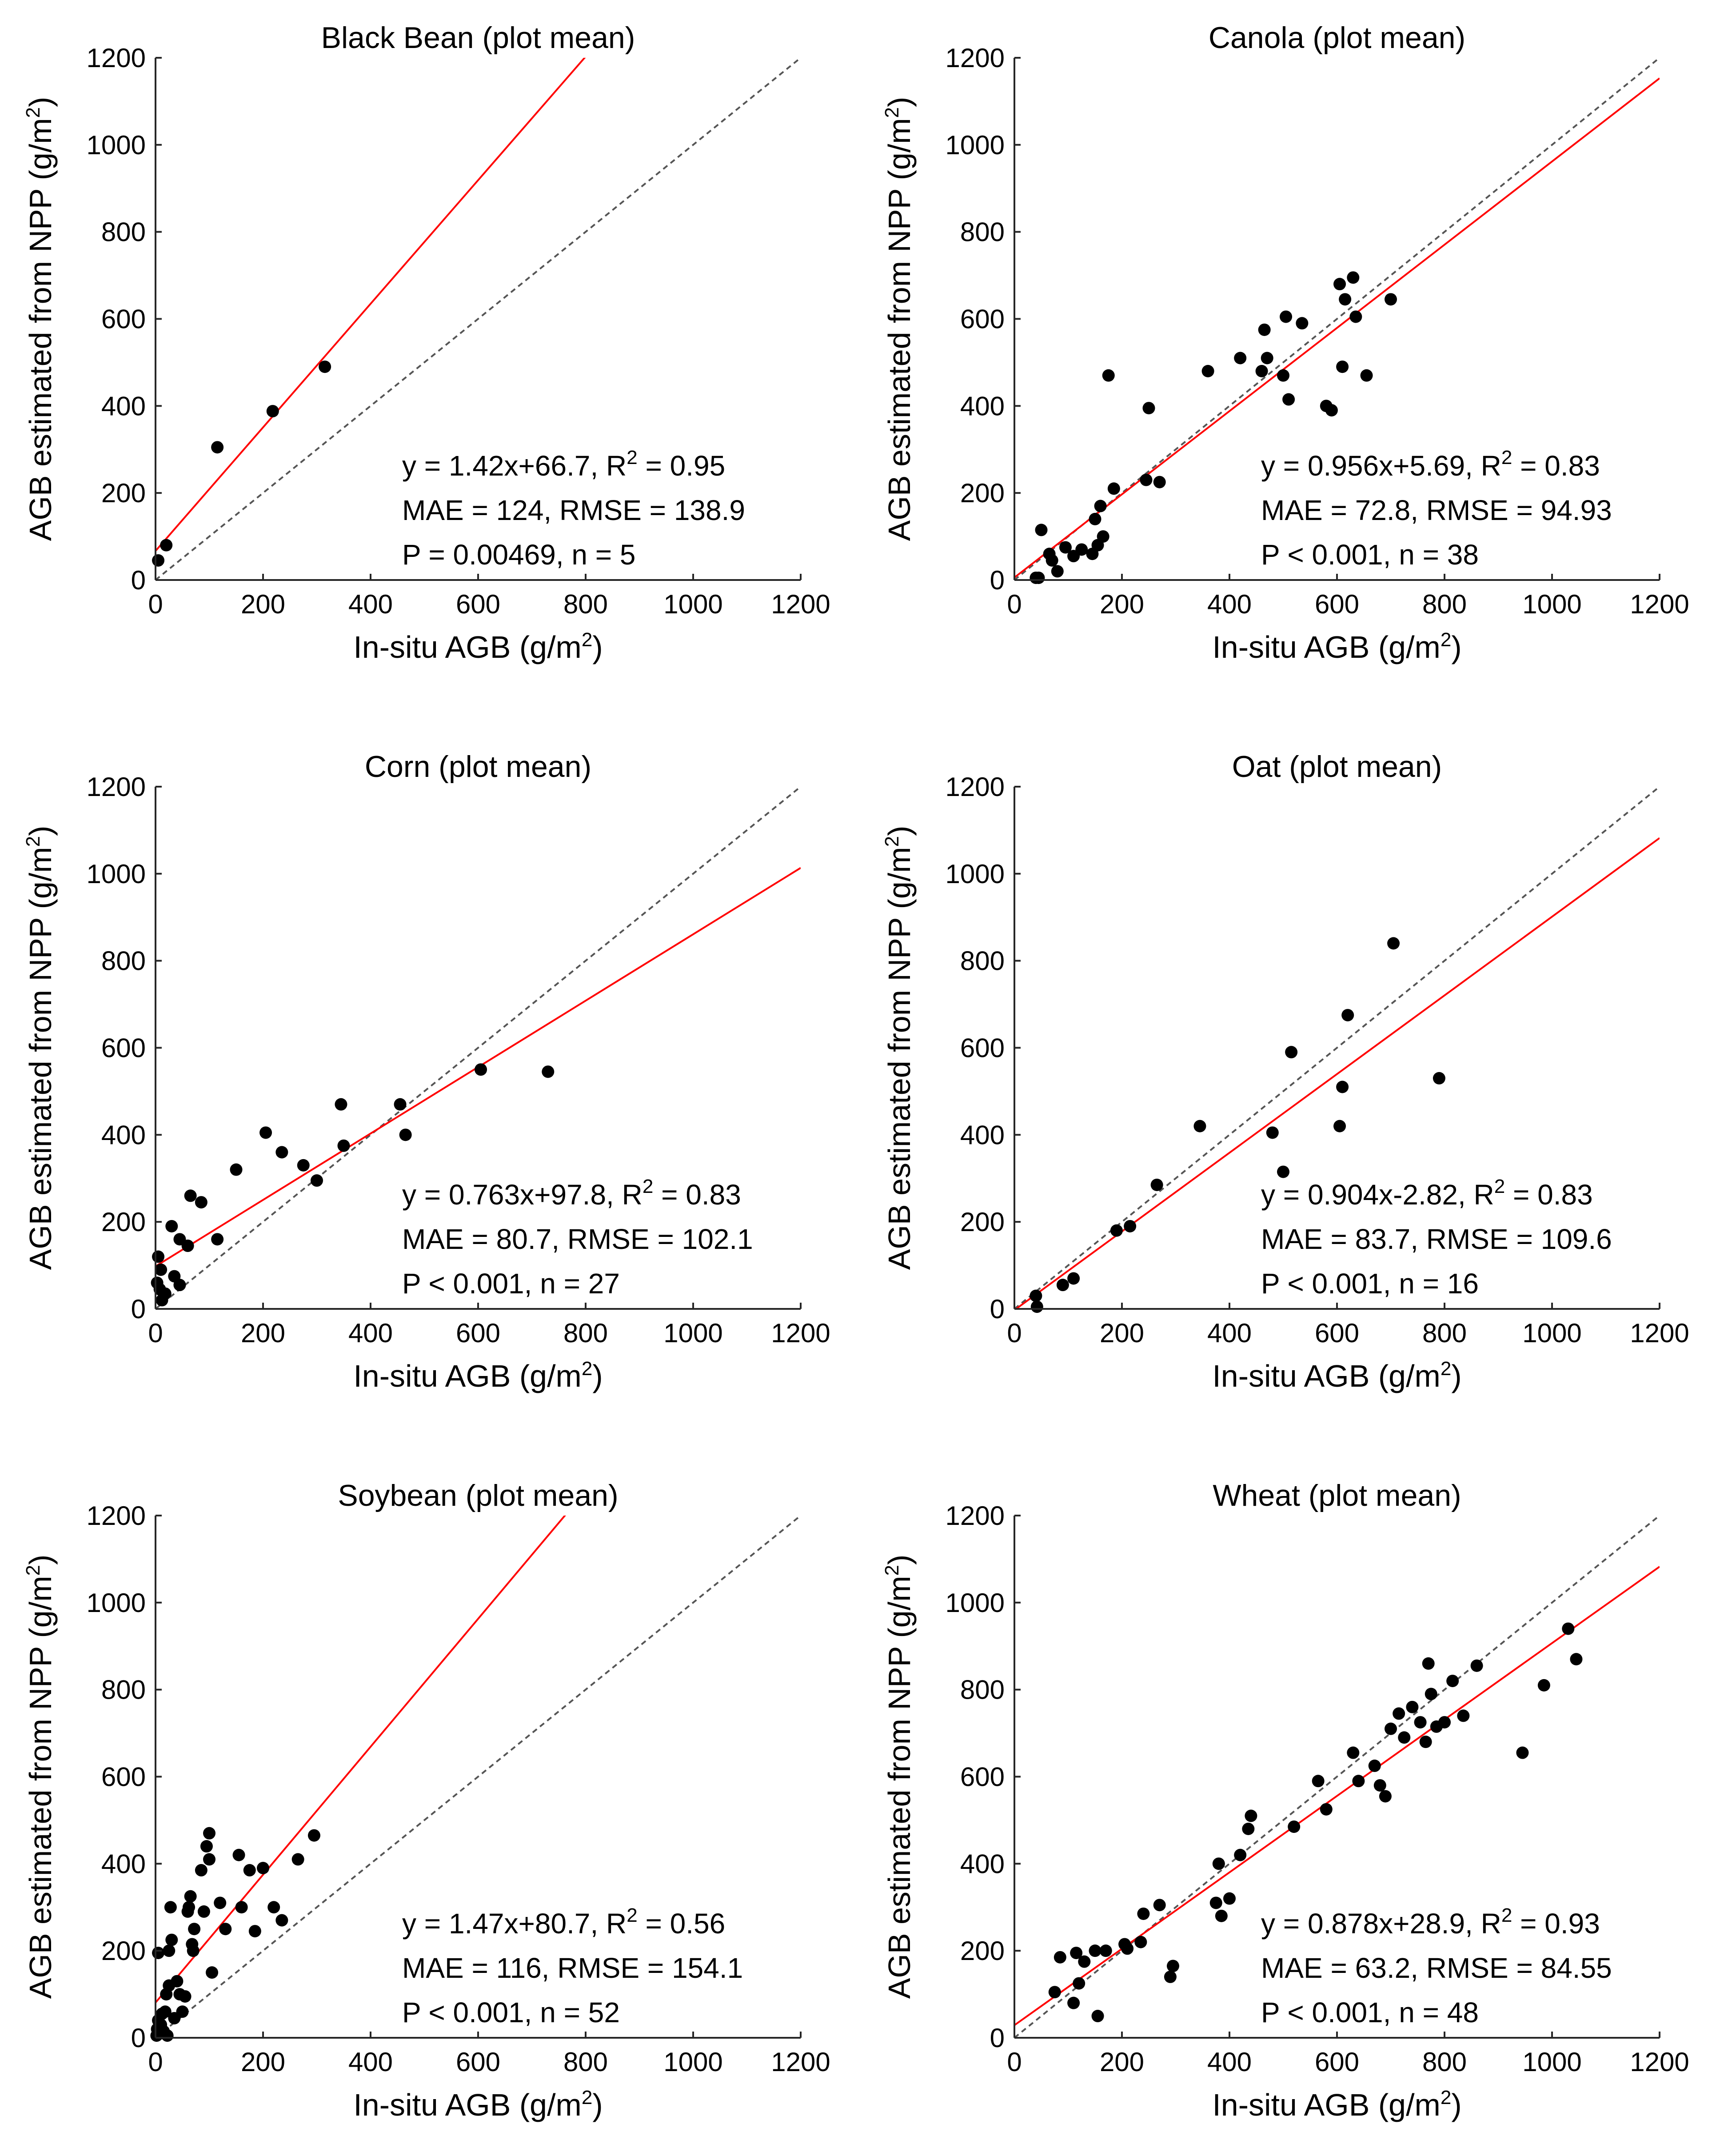 The height and width of the screenshot is (2156, 1716). What do you see at coordinates (1370, 1284) in the screenshot?
I see `stat-significance: P < 0.001, n = 16` at bounding box center [1370, 1284].